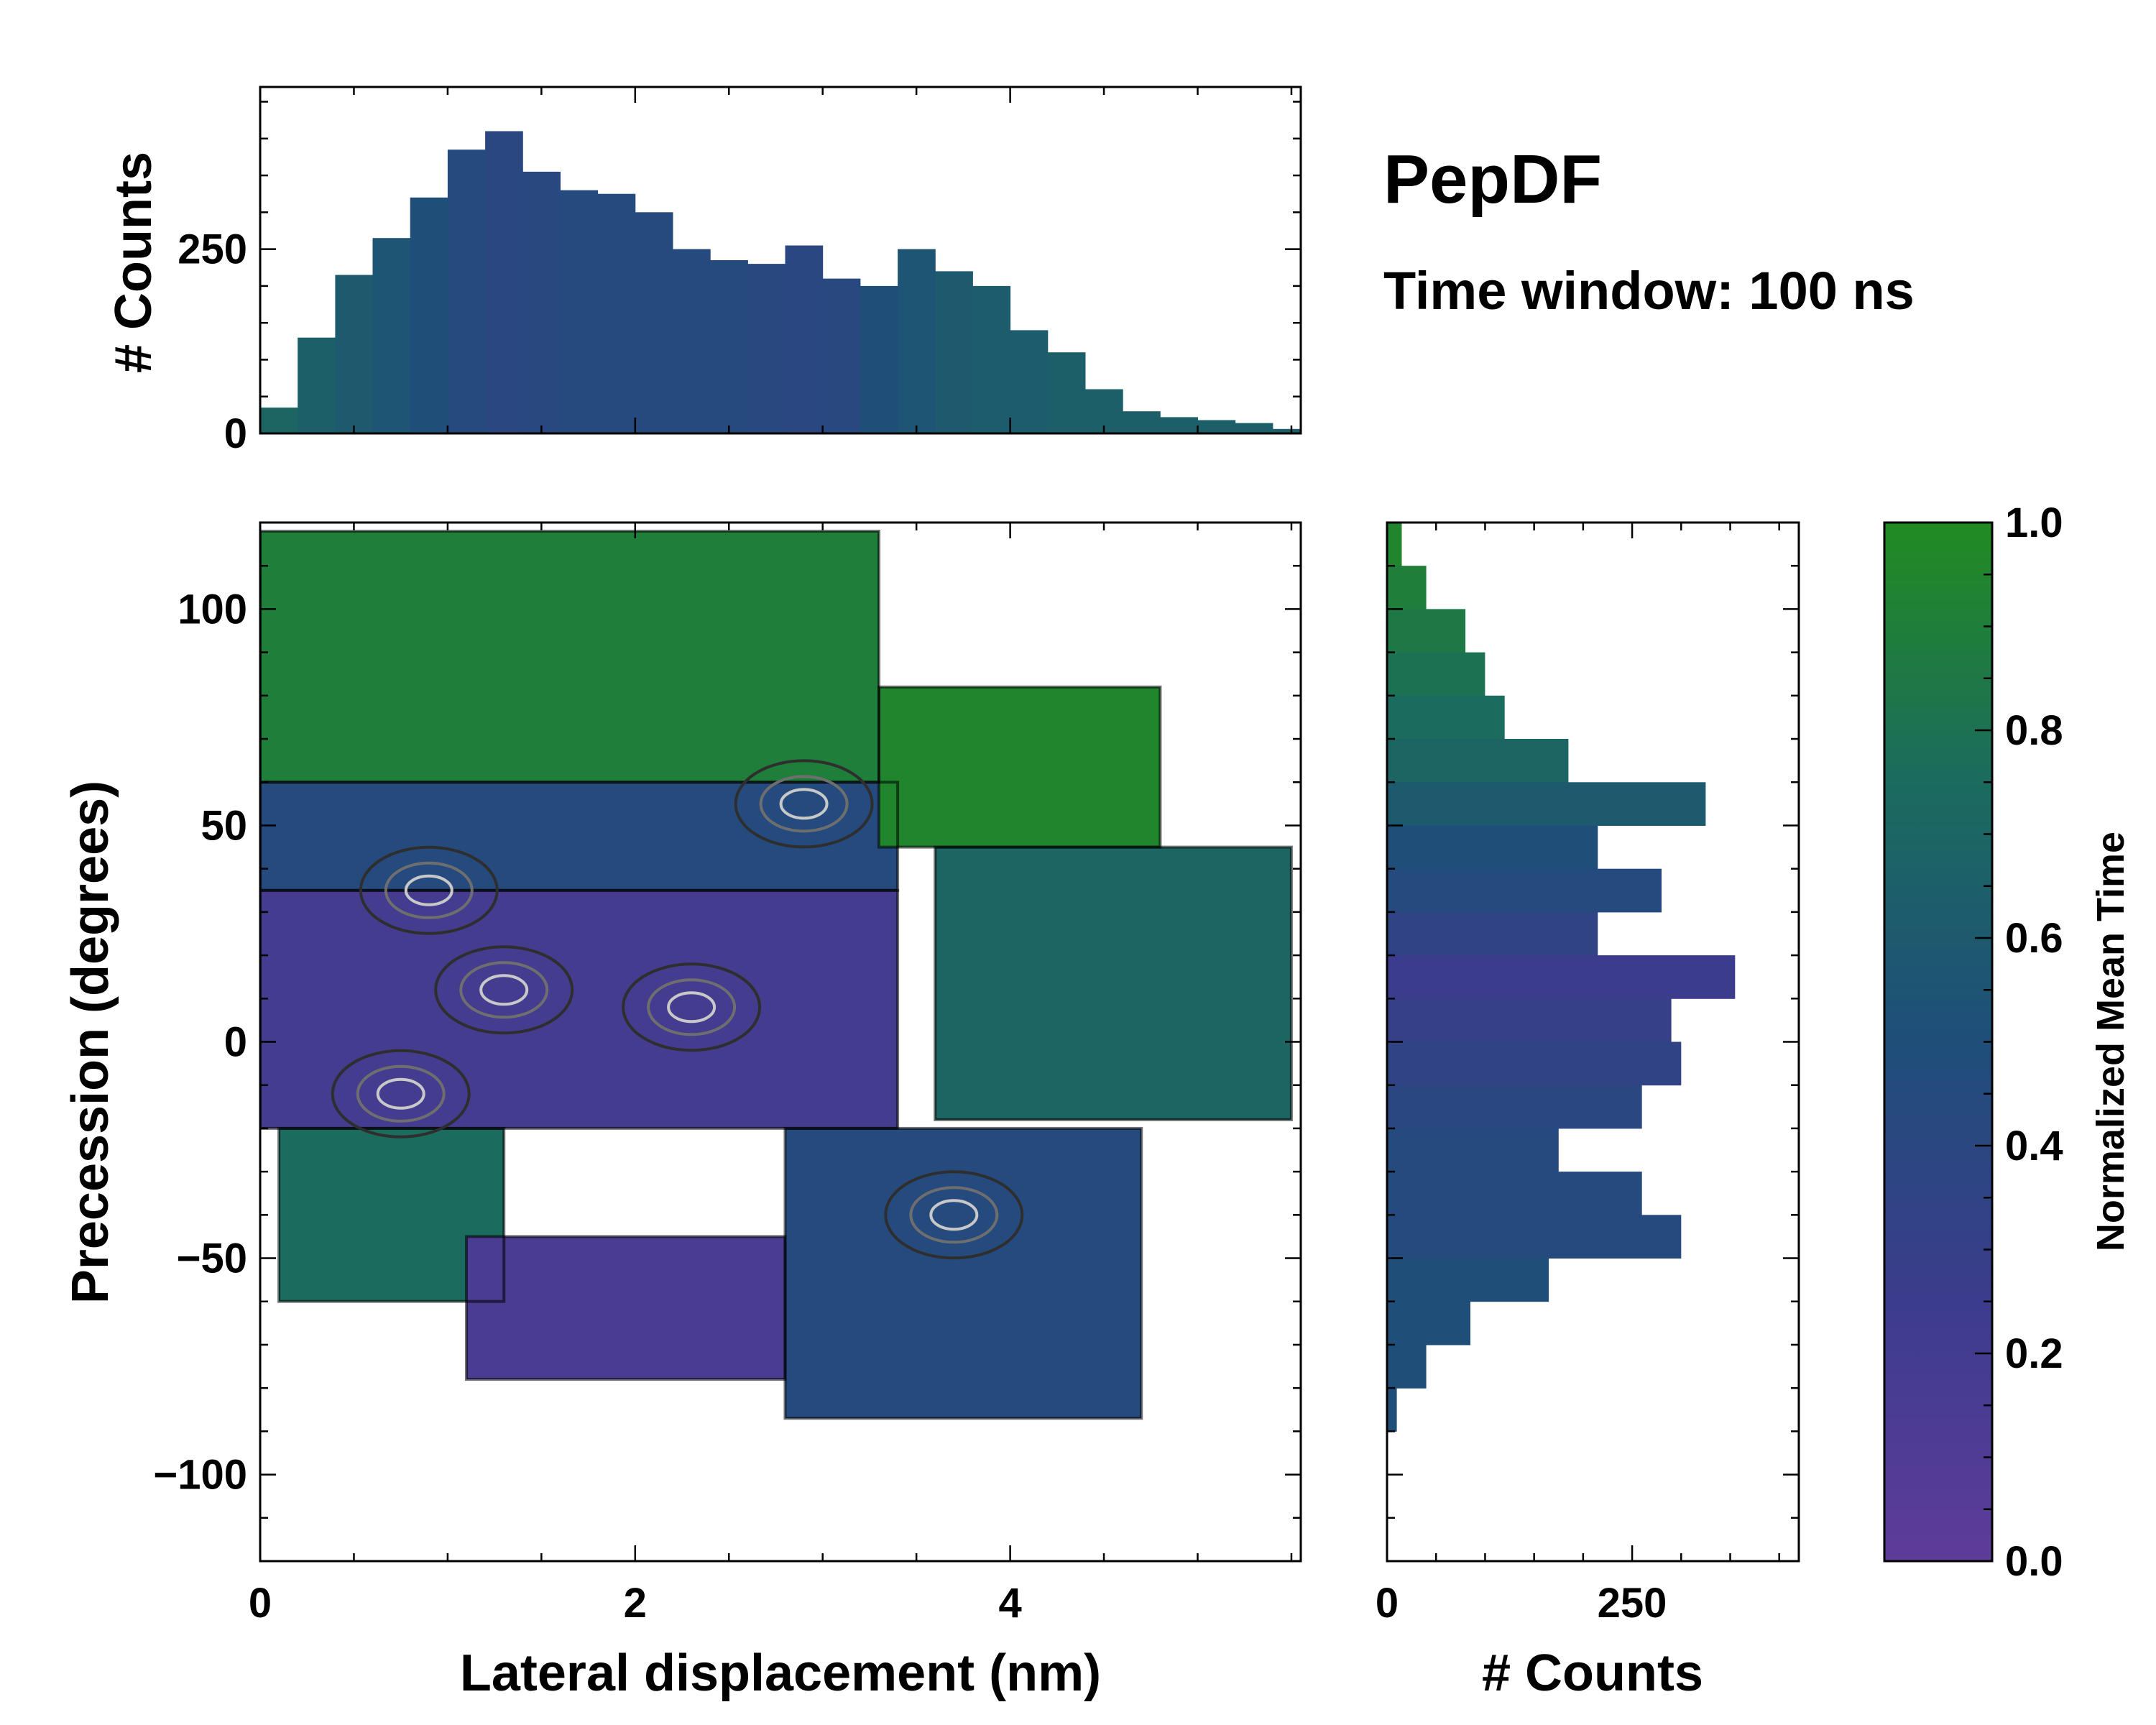 The width and height of the screenshot is (2156, 1725). I want to click on main-y-tick-label: 100, so click(213, 609).